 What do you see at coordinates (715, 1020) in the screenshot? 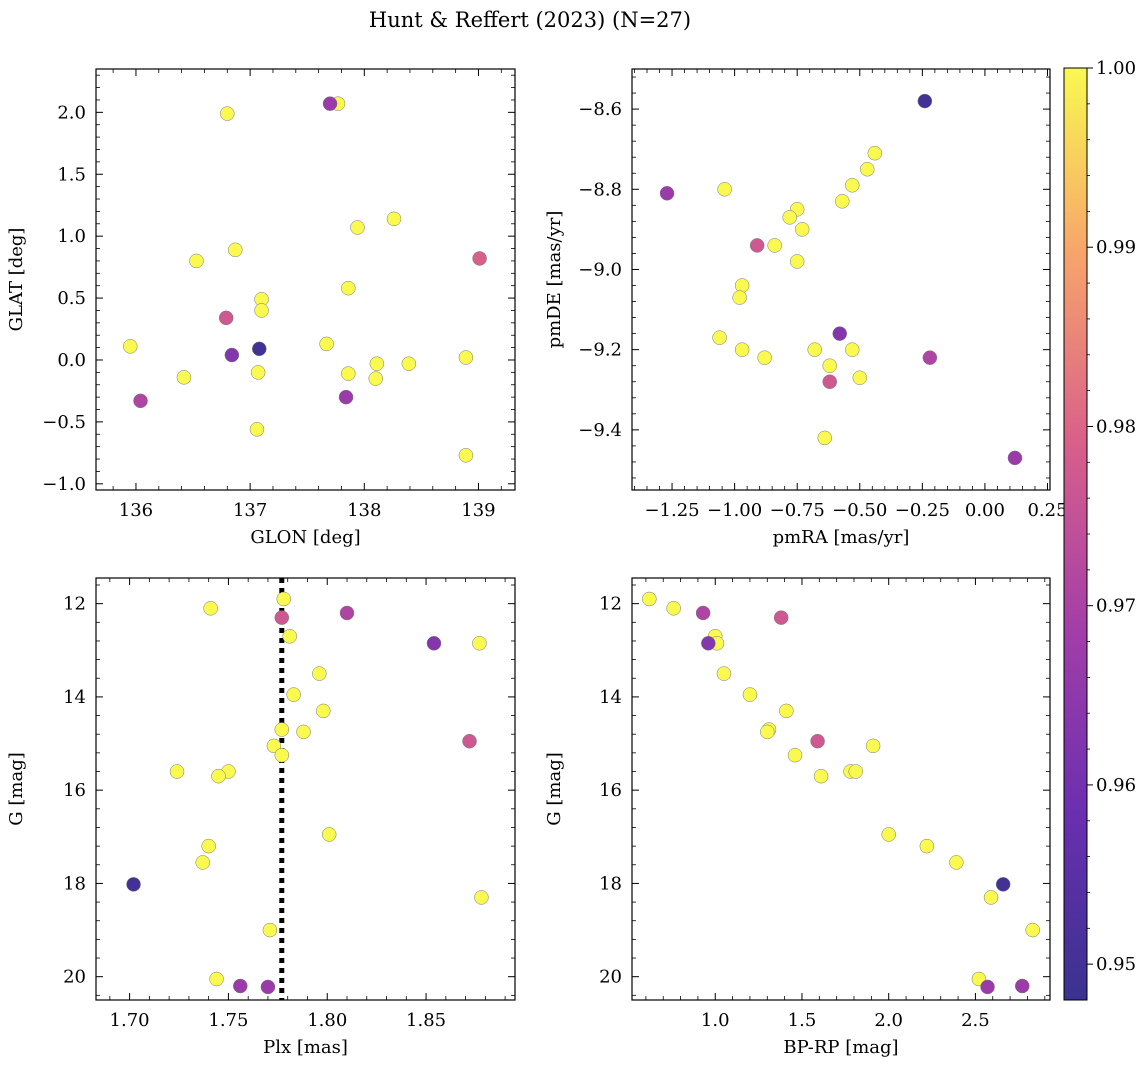
I see `x-tick-label: 1.0` at bounding box center [715, 1020].